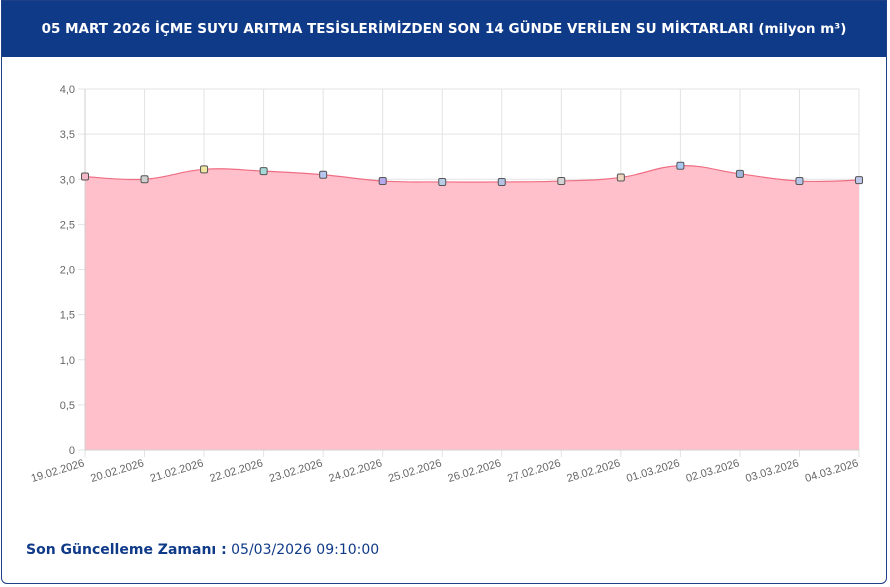 This screenshot has height=587, width=890. I want to click on x-tick-label: 26.02.2026, so click(474, 471).